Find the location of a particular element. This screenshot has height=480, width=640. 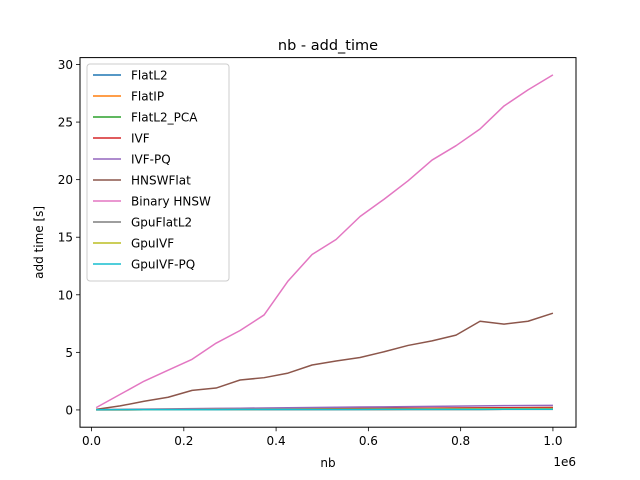

legend-label: IVF is located at coordinates (140, 139).